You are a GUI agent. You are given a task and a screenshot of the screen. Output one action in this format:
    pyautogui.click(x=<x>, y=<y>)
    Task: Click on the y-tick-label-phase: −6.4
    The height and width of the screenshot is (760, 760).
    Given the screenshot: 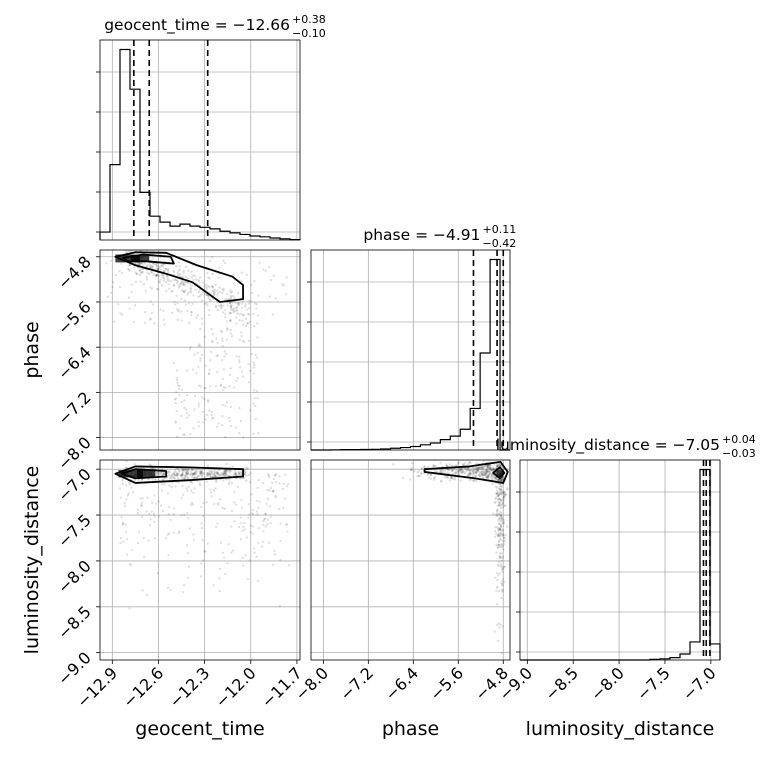 What is the action you would take?
    pyautogui.click(x=74, y=363)
    